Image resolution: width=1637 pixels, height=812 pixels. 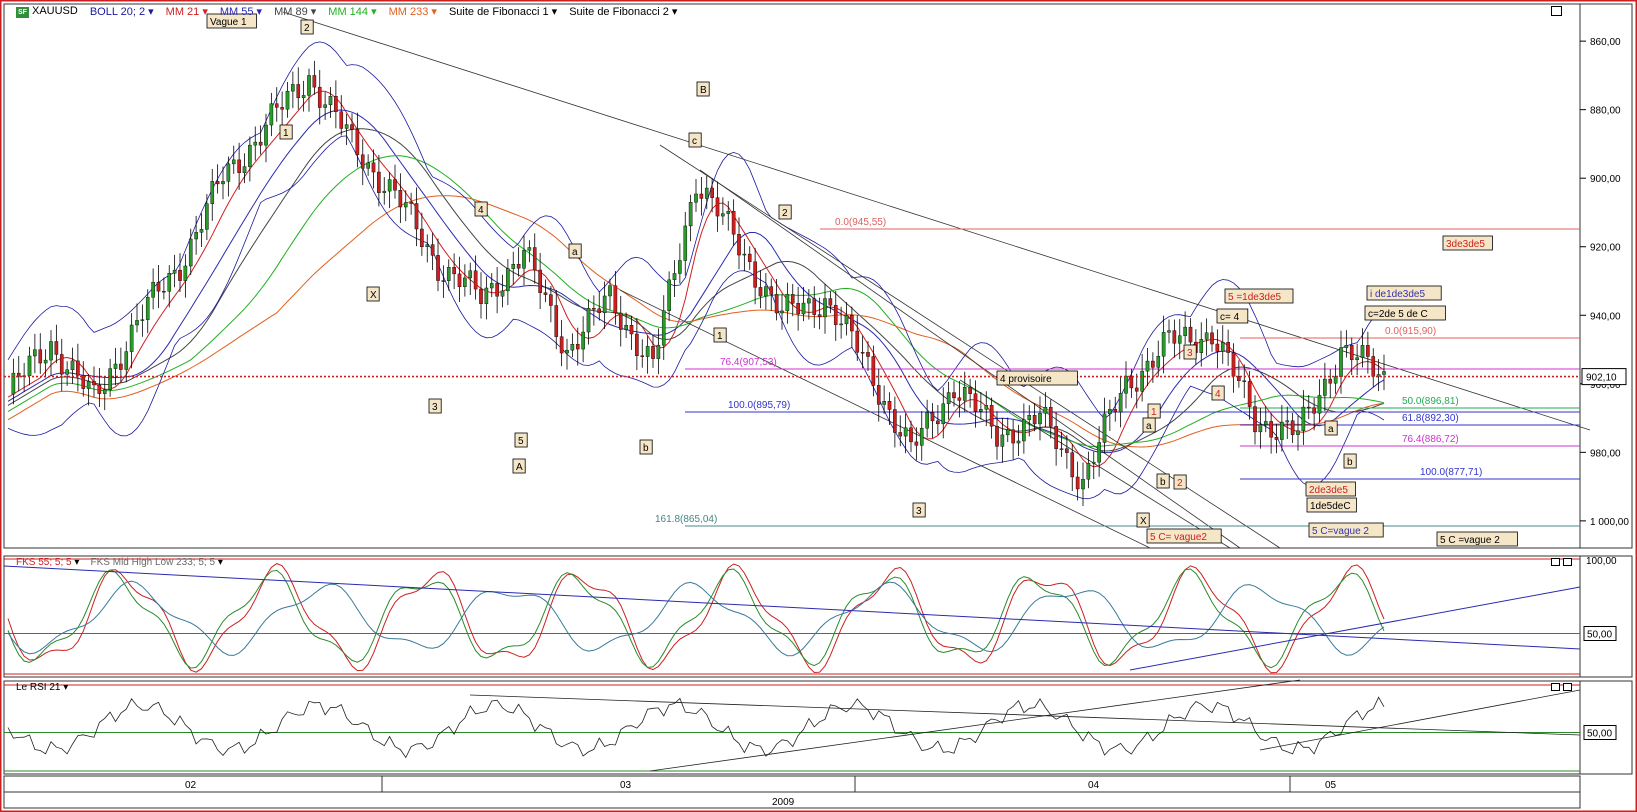 What do you see at coordinates (696, 618) in the screenshot?
I see `fks-slow-line` at bounding box center [696, 618].